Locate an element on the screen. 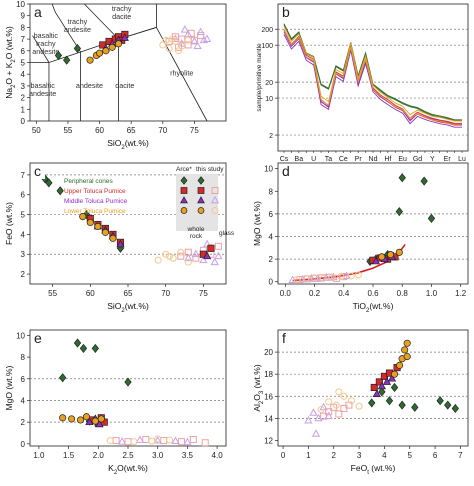  y-axis-label: MgO (wt.%) is located at coordinates (9, 387).